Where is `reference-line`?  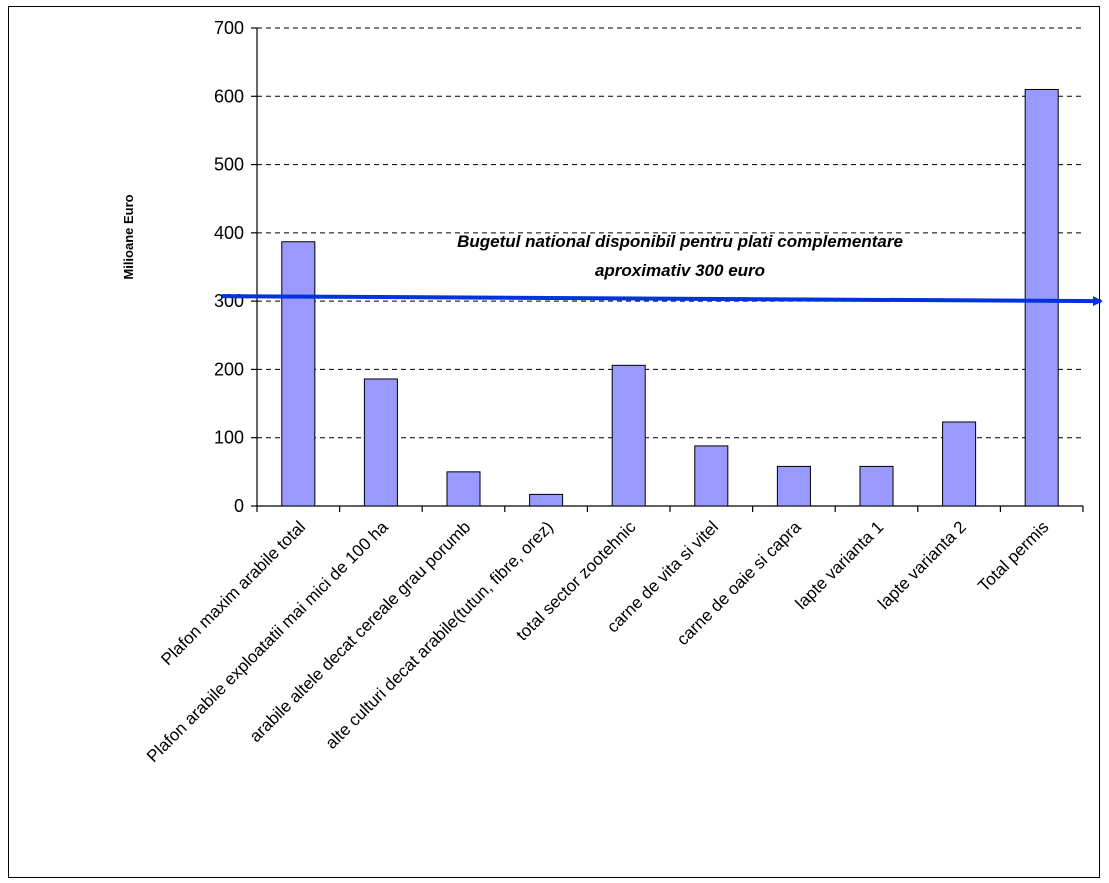 reference-line is located at coordinates (662, 300).